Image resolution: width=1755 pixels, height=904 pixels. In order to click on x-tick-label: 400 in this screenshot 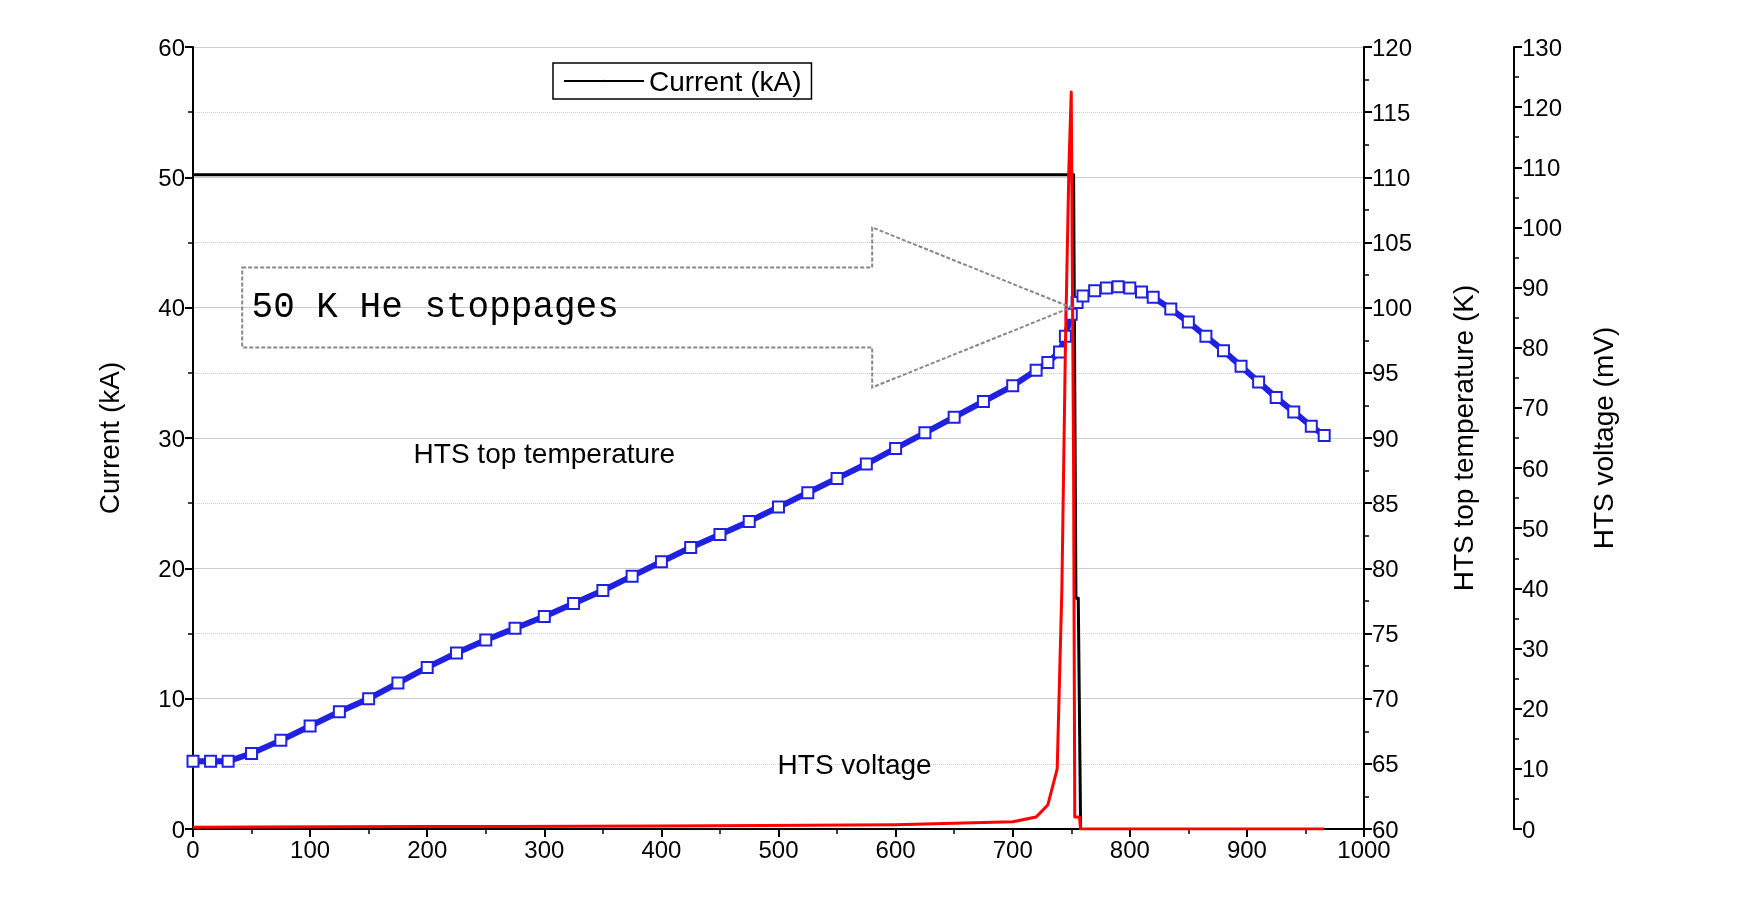, I will do `click(661, 849)`.